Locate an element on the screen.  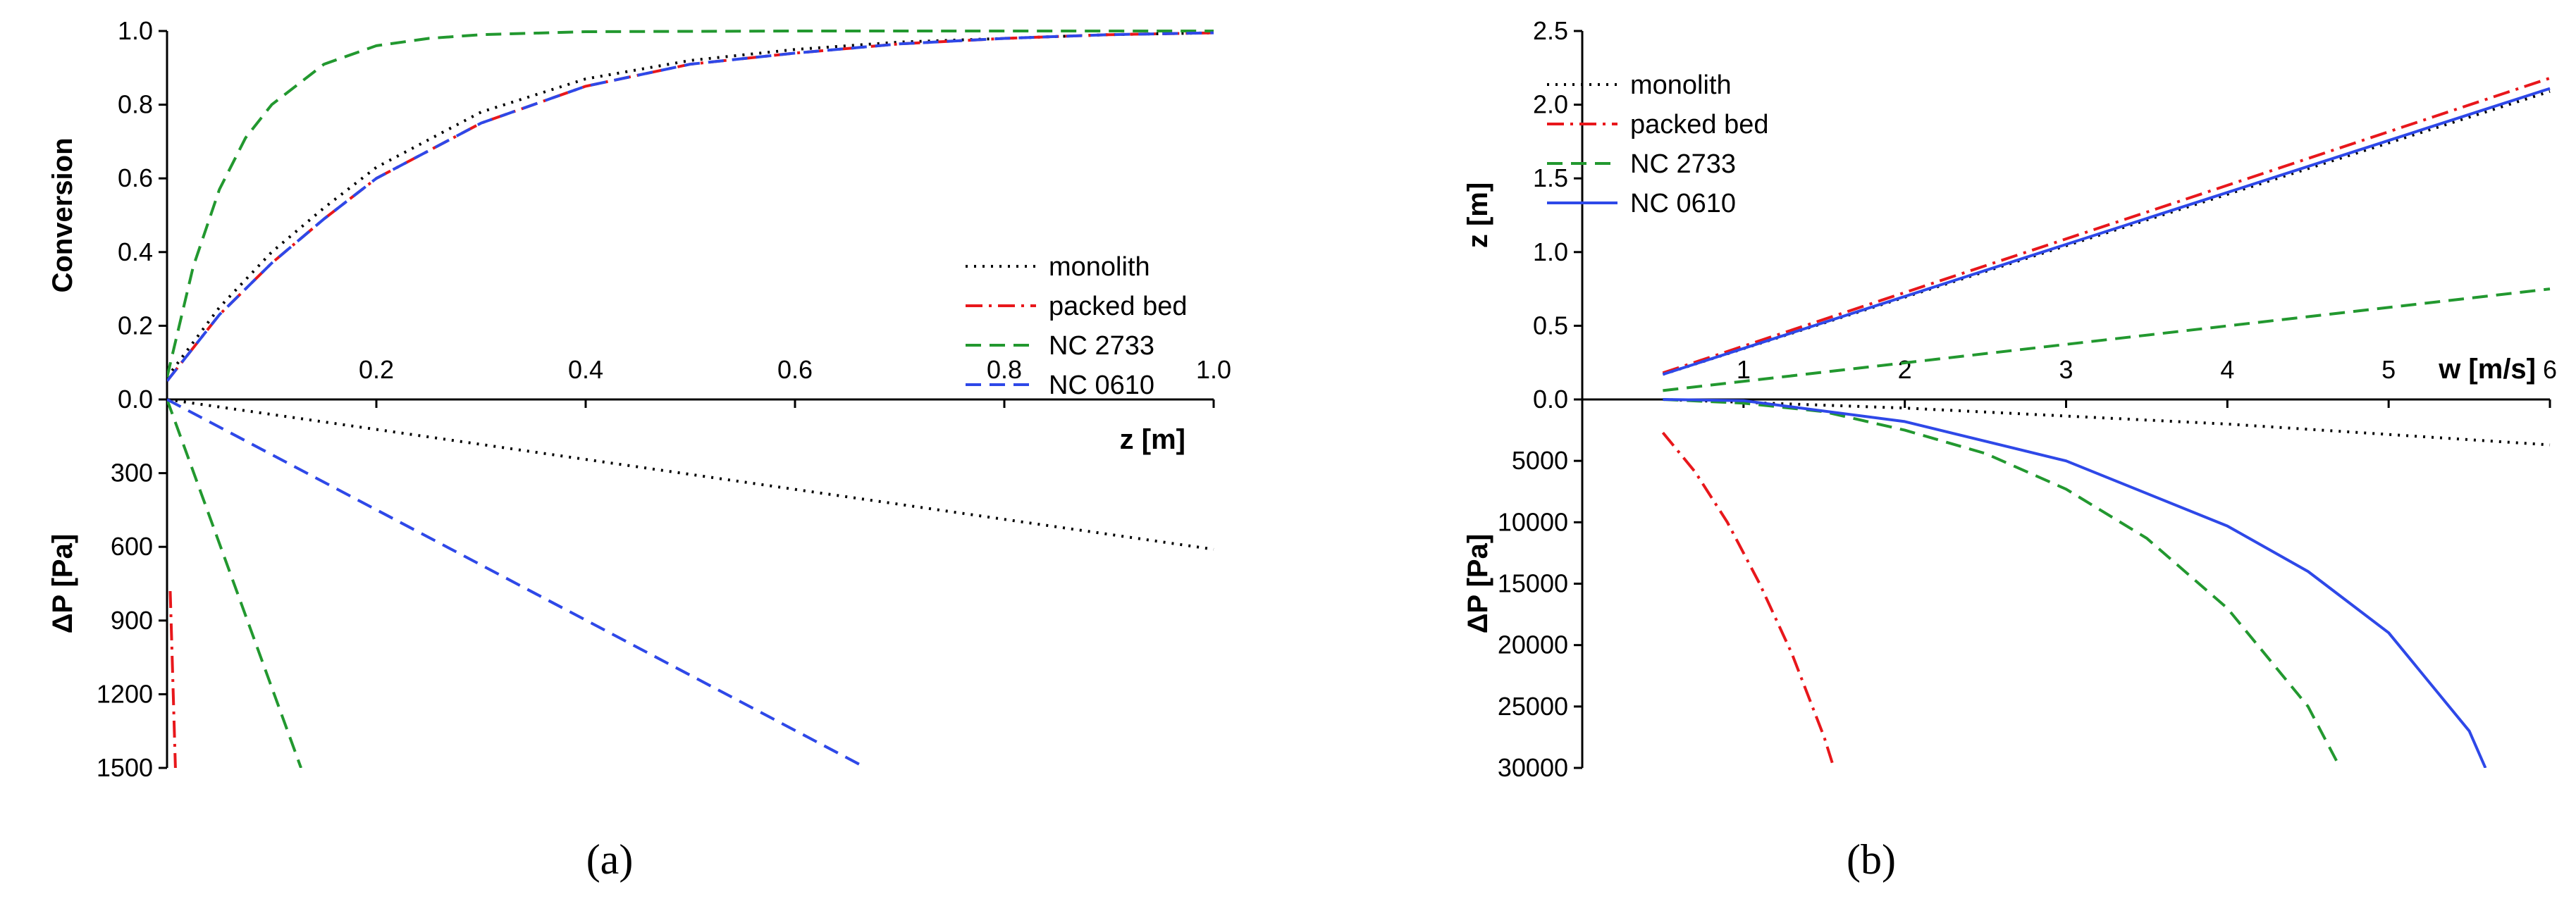
y-tick-label: 1500 is located at coordinates (125, 767).